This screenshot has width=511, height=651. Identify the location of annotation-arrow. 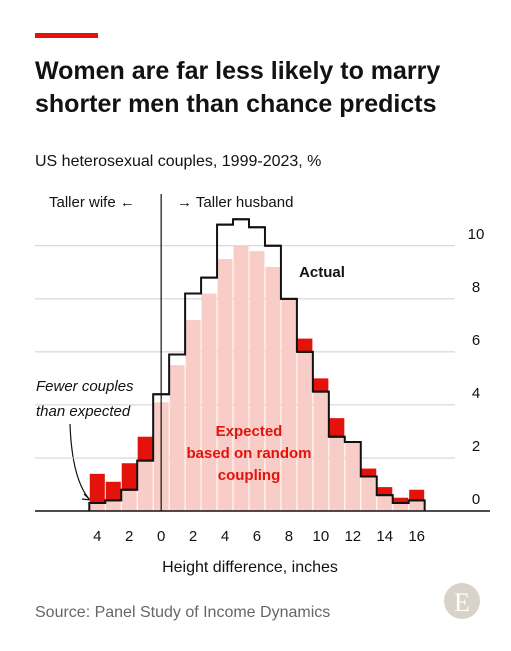
(80, 462).